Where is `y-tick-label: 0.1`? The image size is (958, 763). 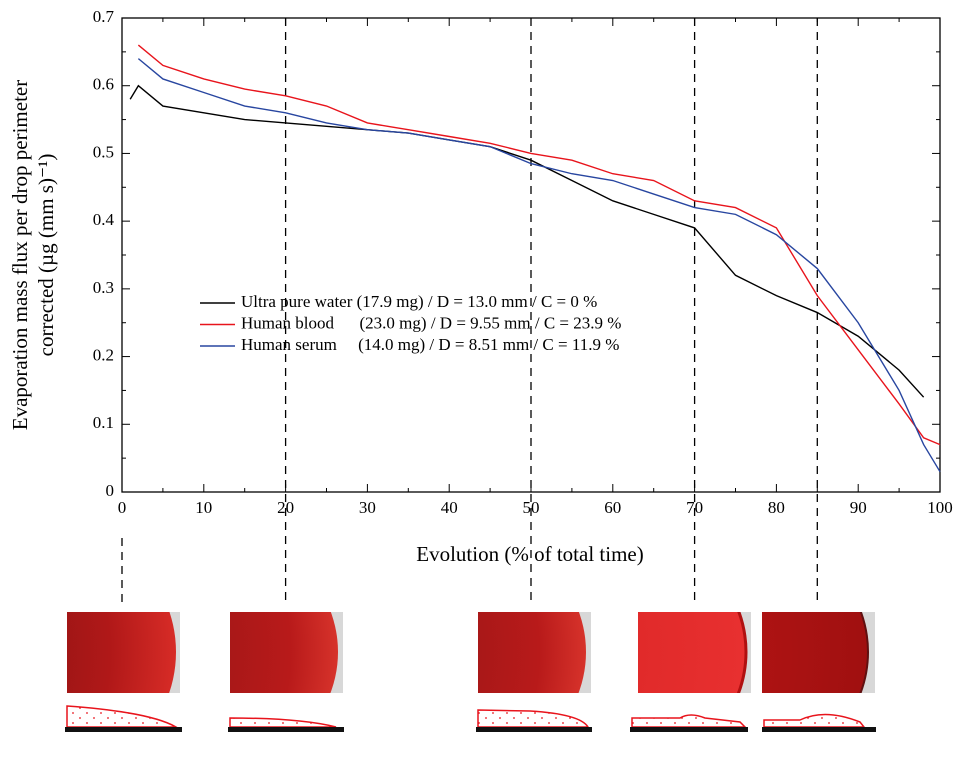 y-tick-label: 0.1 is located at coordinates (103, 422).